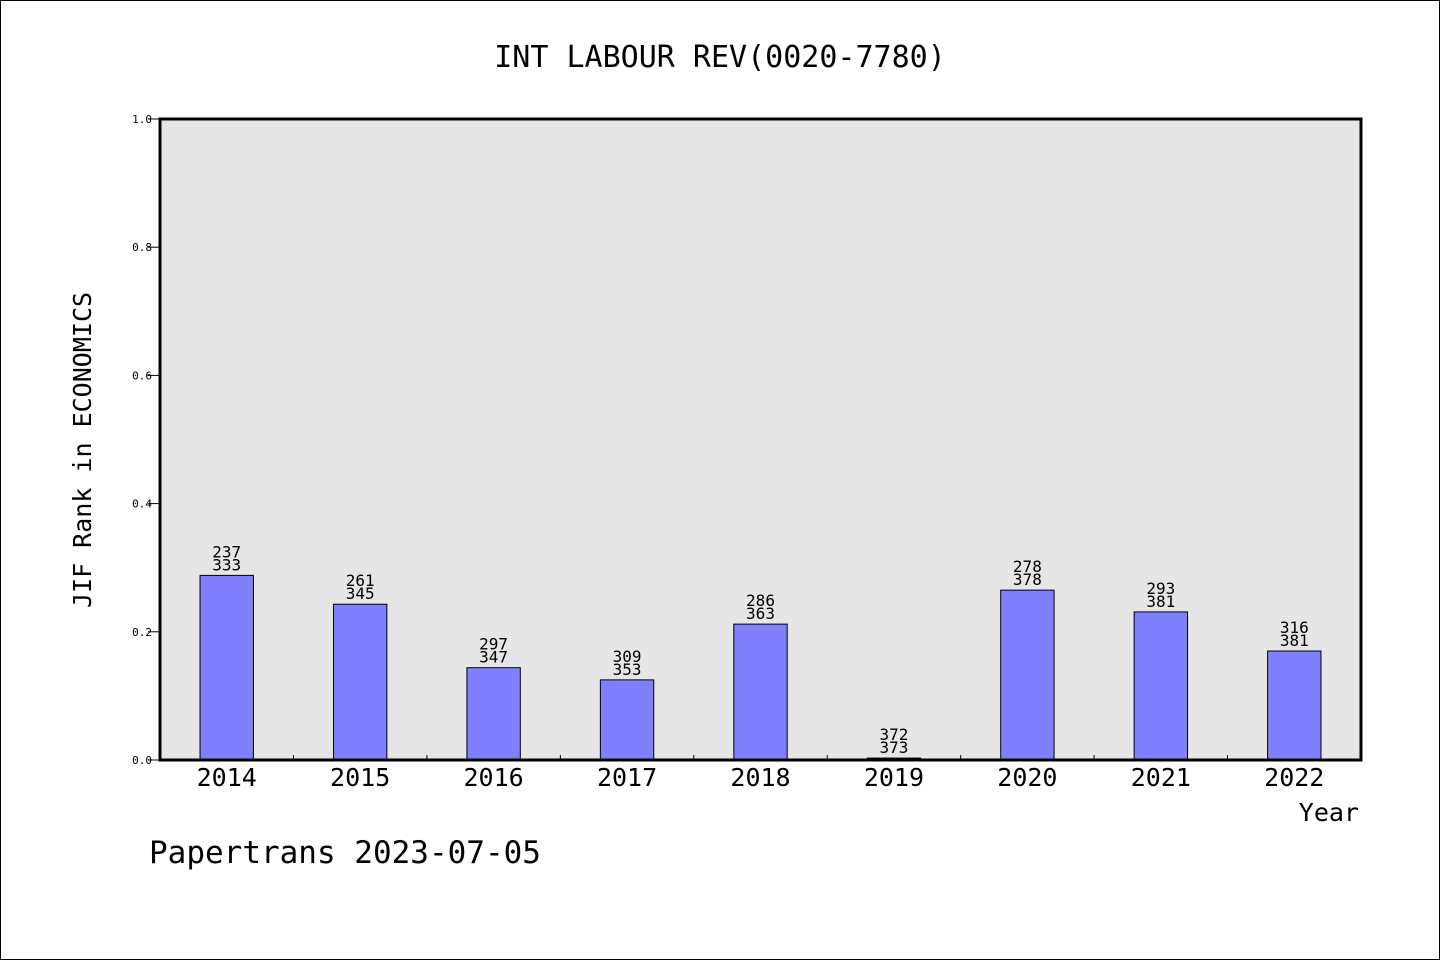  I want to click on x-tick-label: 2016, so click(494, 777).